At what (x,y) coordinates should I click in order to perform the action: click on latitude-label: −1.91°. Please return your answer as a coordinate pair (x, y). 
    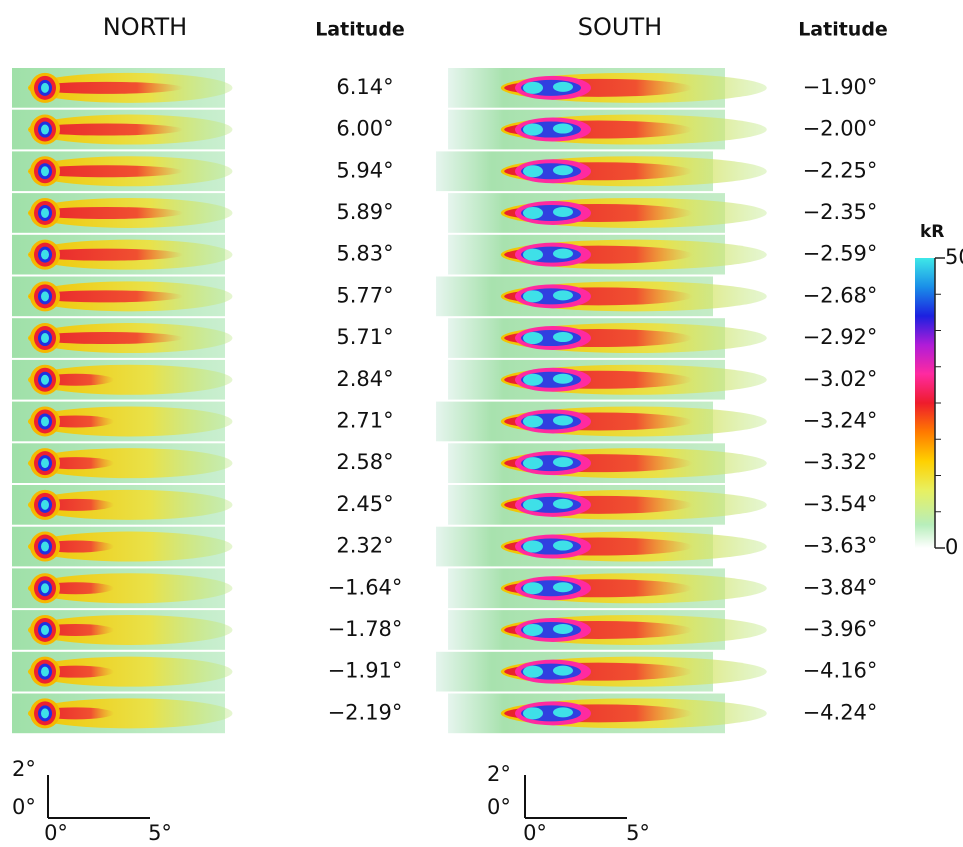
    Looking at the image, I should click on (365, 671).